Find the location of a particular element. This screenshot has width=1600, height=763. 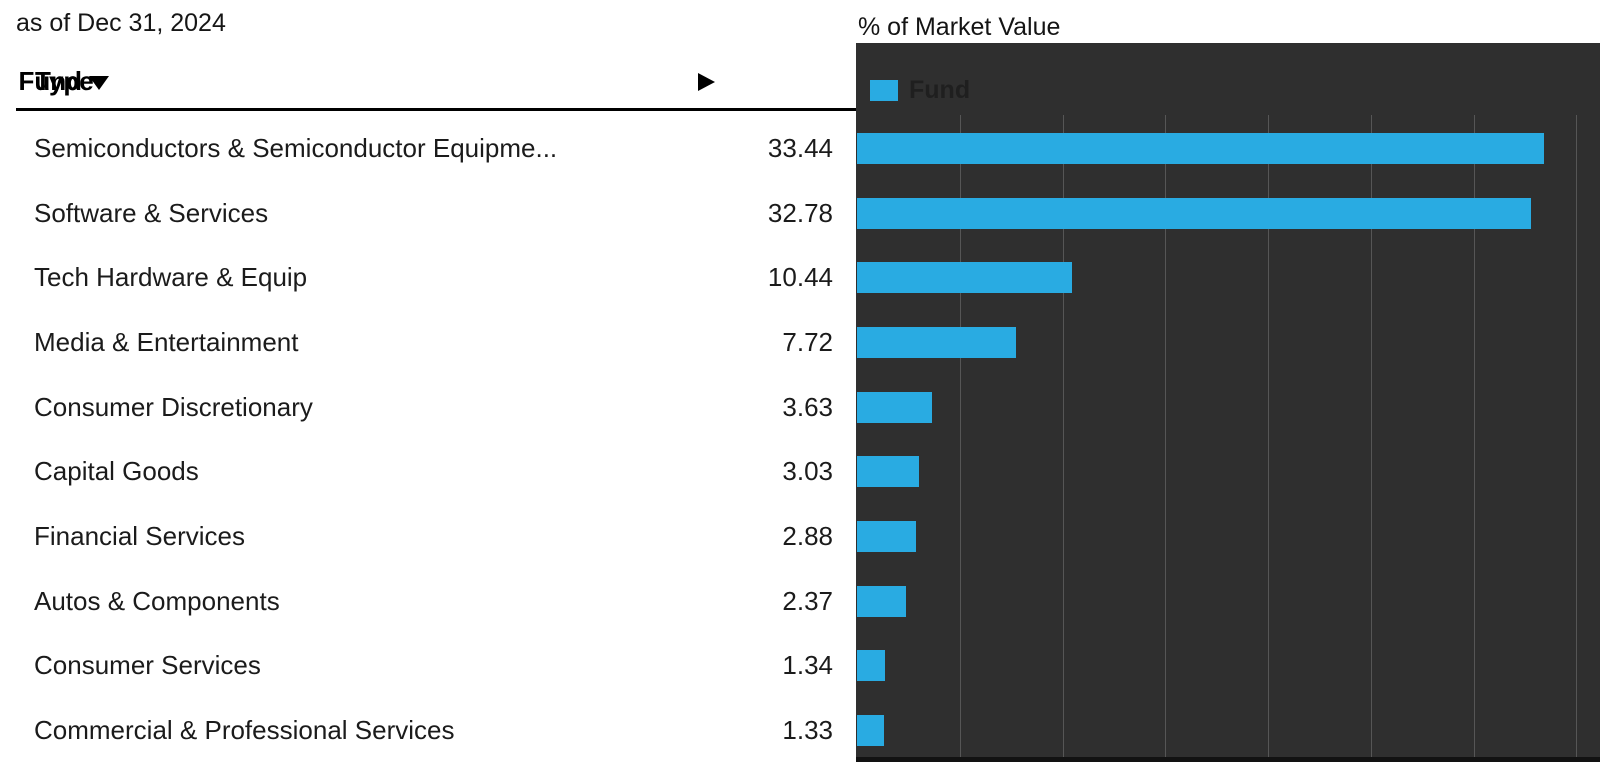

fund-weight-value: 3.63 is located at coordinates (807, 406).